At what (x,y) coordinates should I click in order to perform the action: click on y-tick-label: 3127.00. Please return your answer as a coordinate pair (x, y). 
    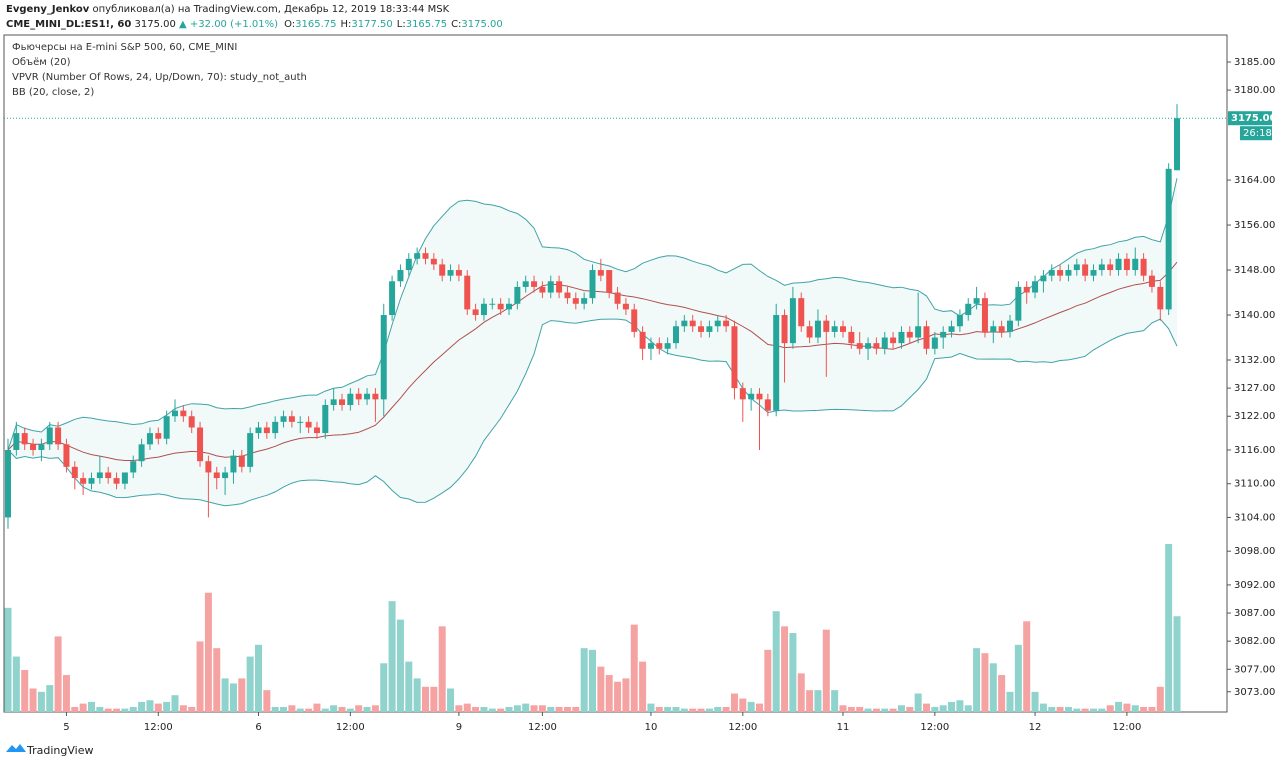
    Looking at the image, I should click on (1254, 388).